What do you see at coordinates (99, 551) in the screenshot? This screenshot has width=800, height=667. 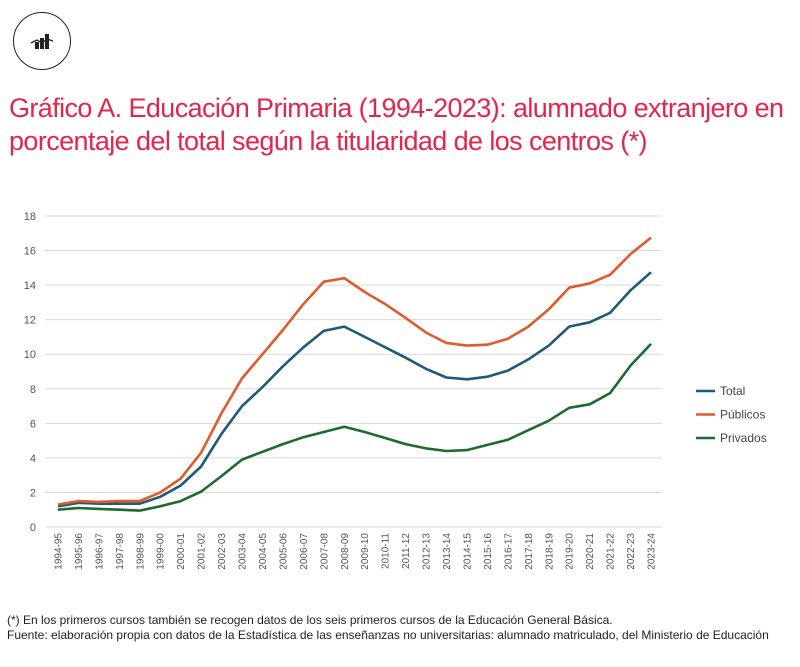 I see `x-tick-label: 1996-97` at bounding box center [99, 551].